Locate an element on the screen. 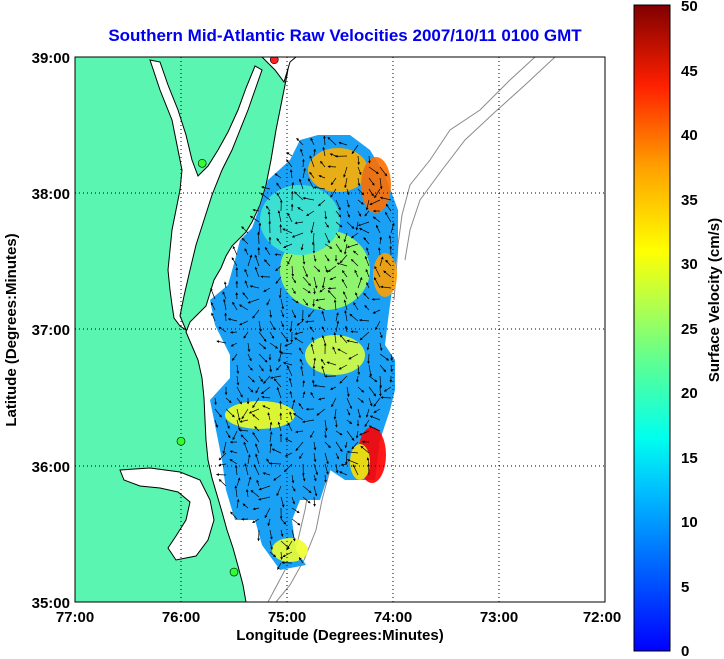 The image size is (724, 659). y-tick-label: 35:00 is located at coordinates (51, 603).